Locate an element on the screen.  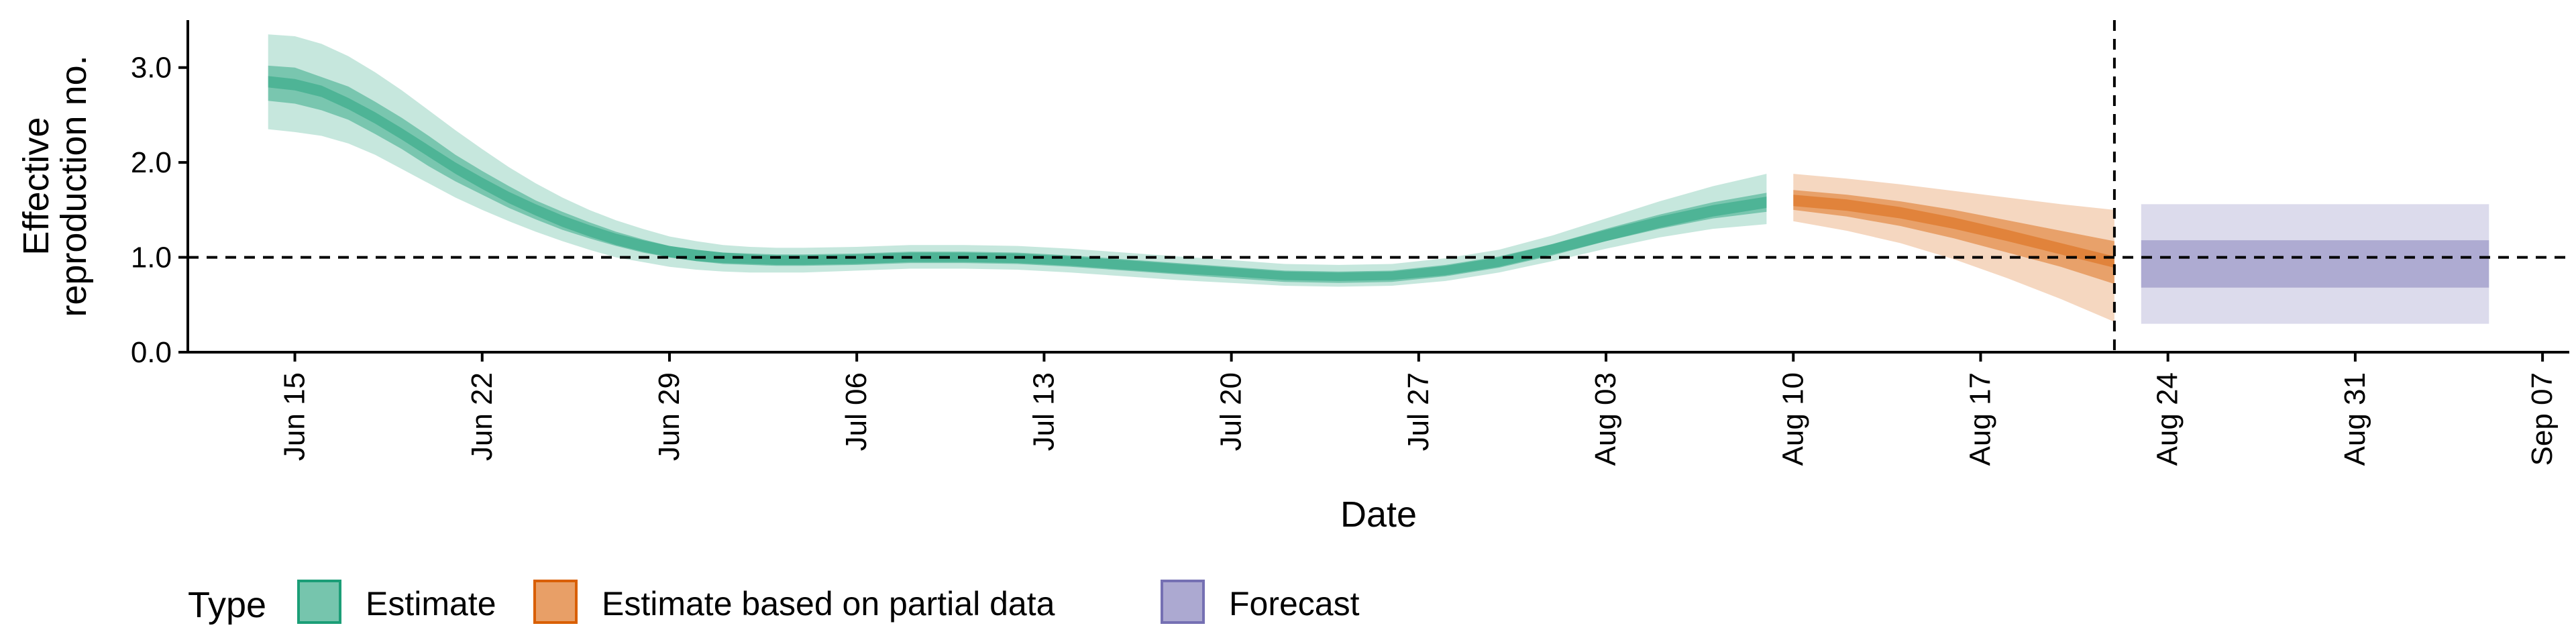
x-tick-label: Aug 03 is located at coordinates (1605, 419).